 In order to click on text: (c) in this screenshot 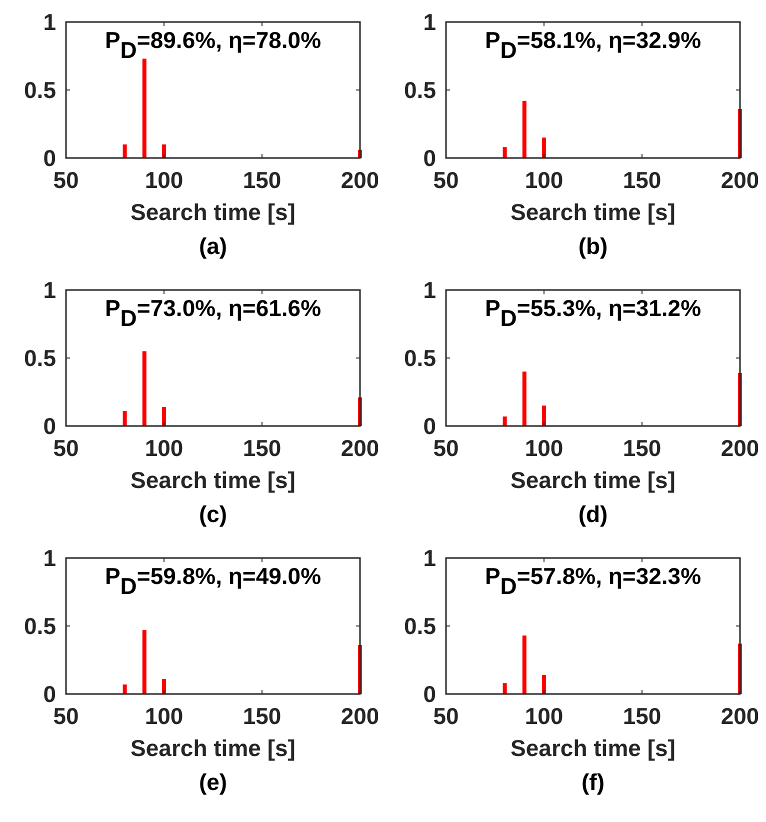, I will do `click(213, 514)`.